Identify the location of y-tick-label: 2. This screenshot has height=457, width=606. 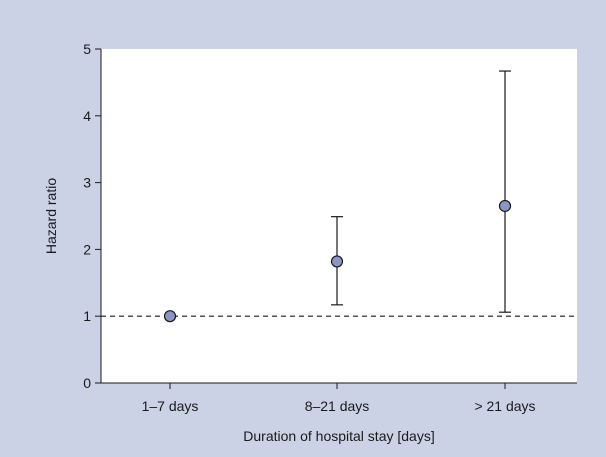
(87, 249).